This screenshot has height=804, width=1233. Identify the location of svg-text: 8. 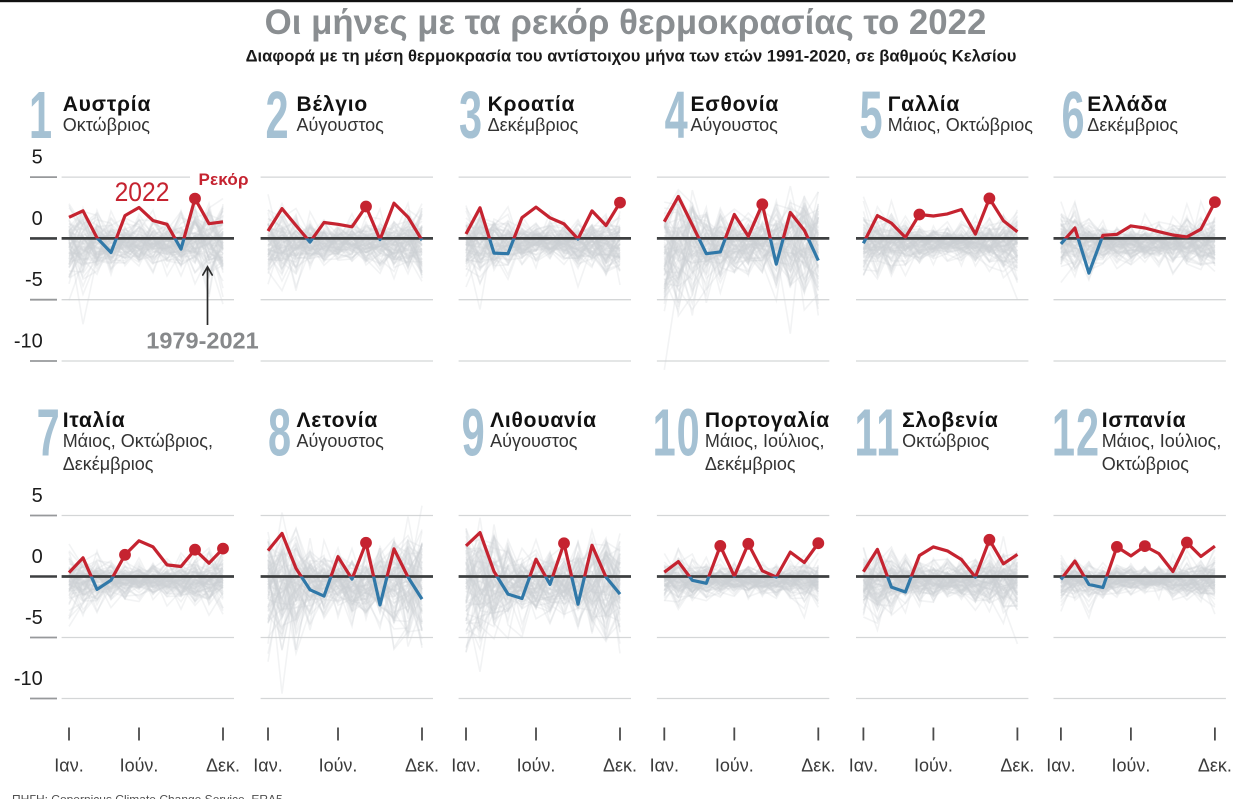
(280, 432).